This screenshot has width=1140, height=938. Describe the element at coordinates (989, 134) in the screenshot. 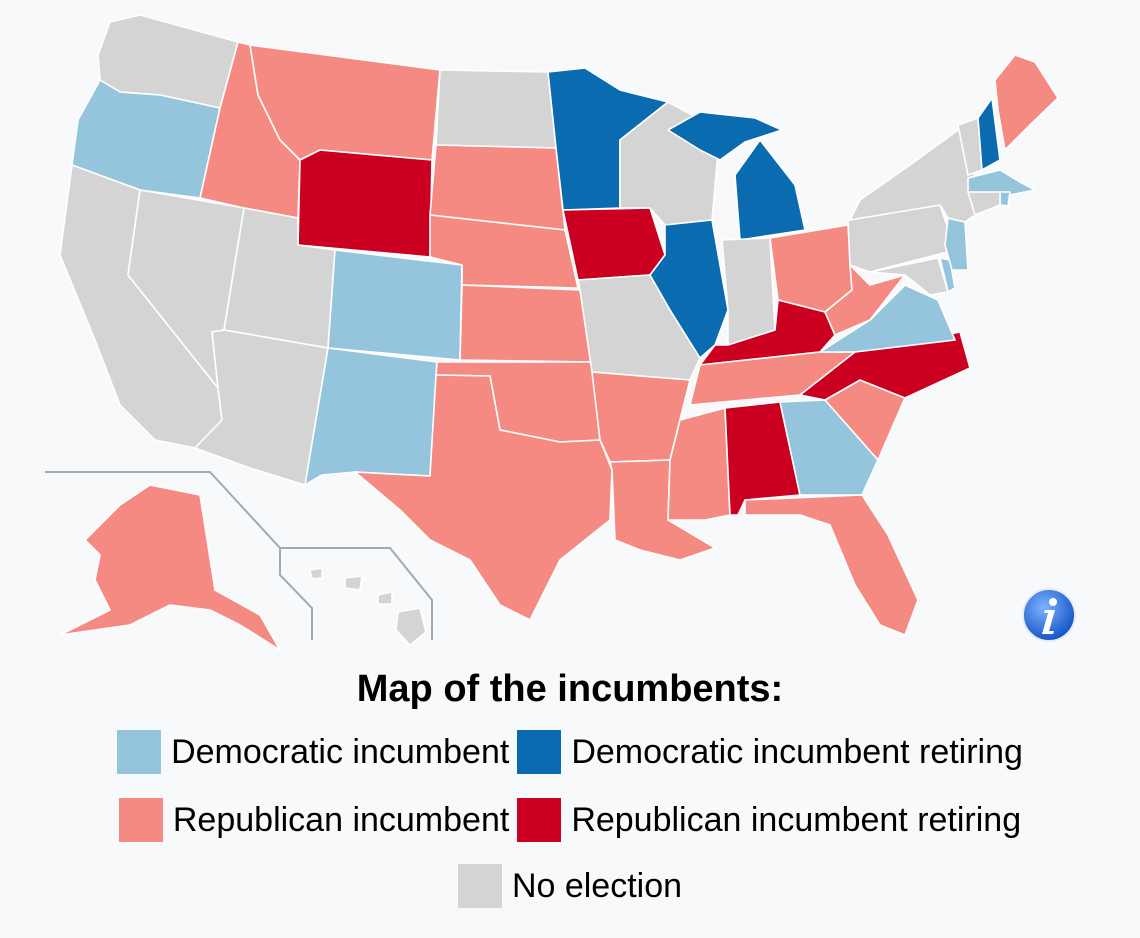

I see `state-NH` at that location.